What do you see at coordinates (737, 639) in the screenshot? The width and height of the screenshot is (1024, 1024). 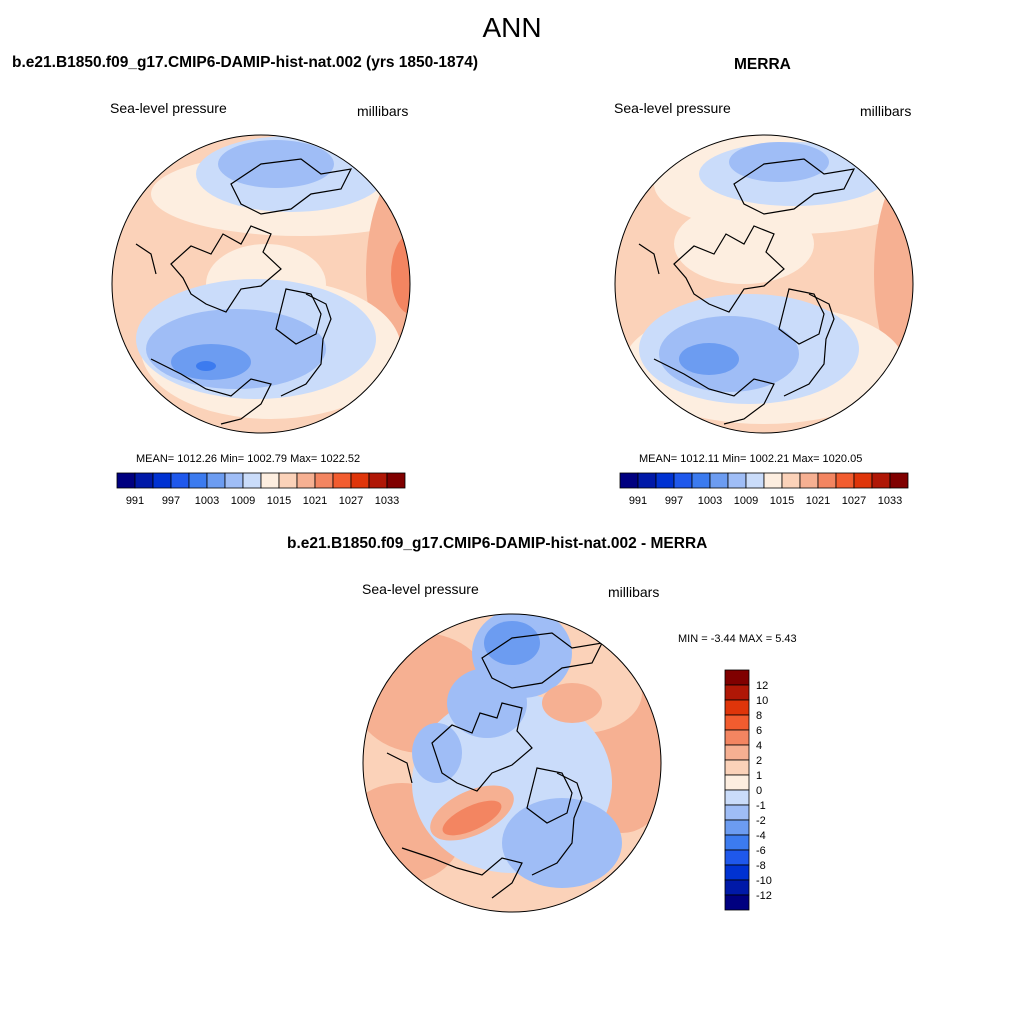 I see `panel3-stats: MIN = -3.44 MAX = 5.43` at bounding box center [737, 639].